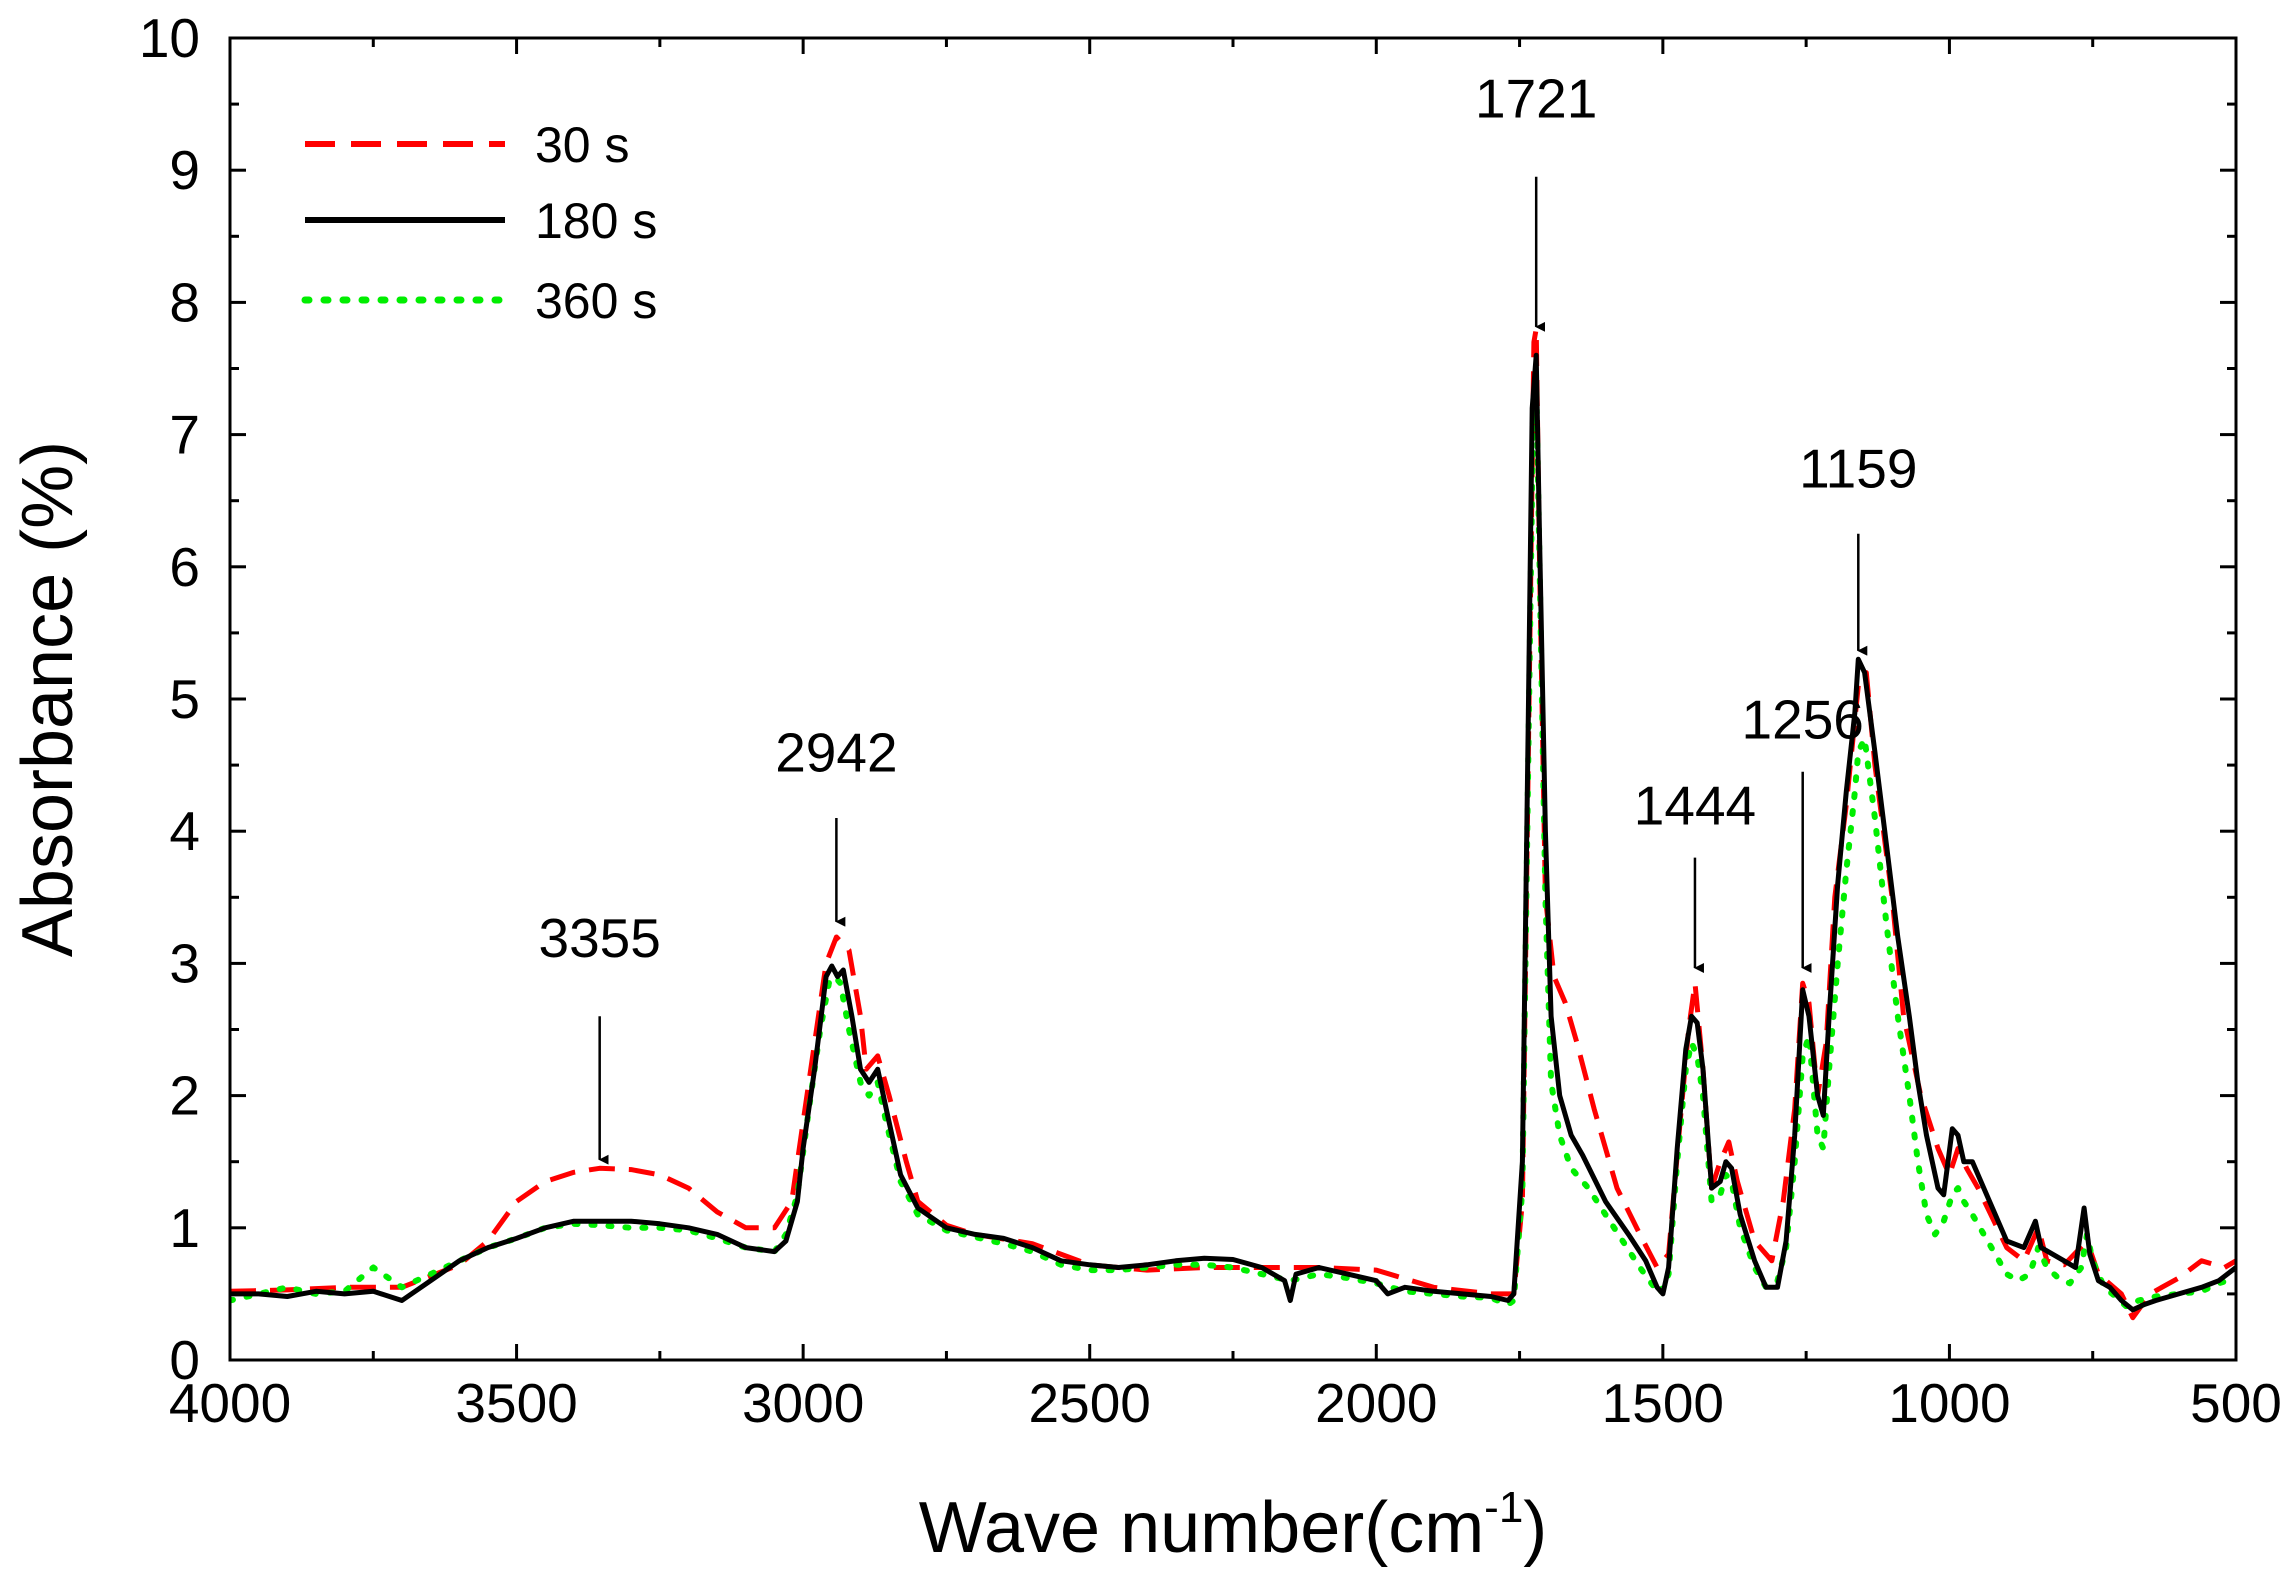  What do you see at coordinates (1663, 1403) in the screenshot?
I see `x-tick-label: 1500` at bounding box center [1663, 1403].